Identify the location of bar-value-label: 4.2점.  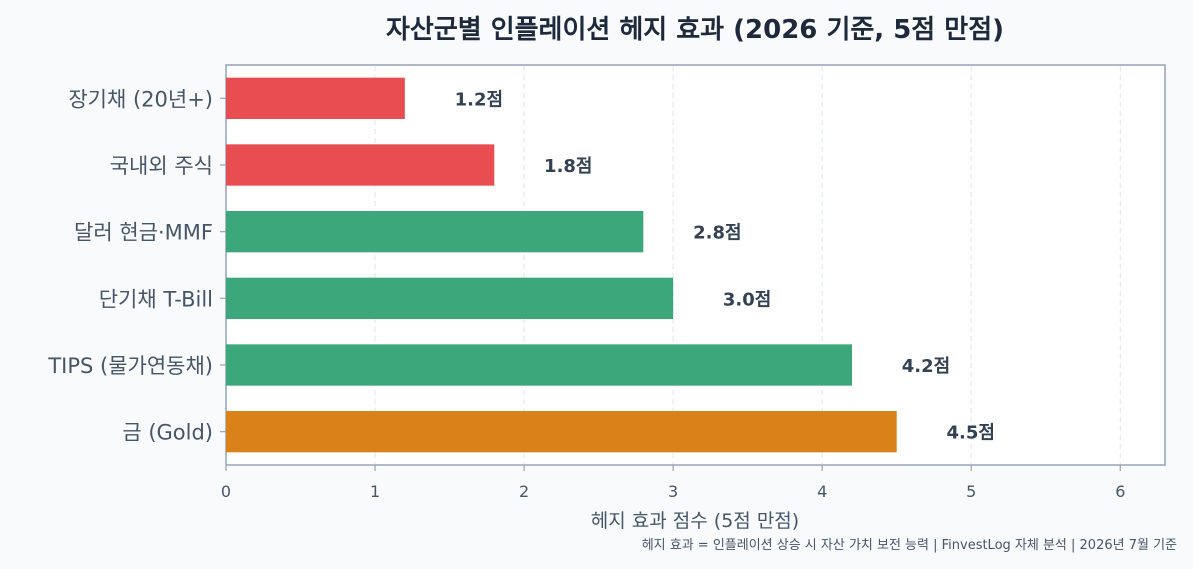
(926, 366).